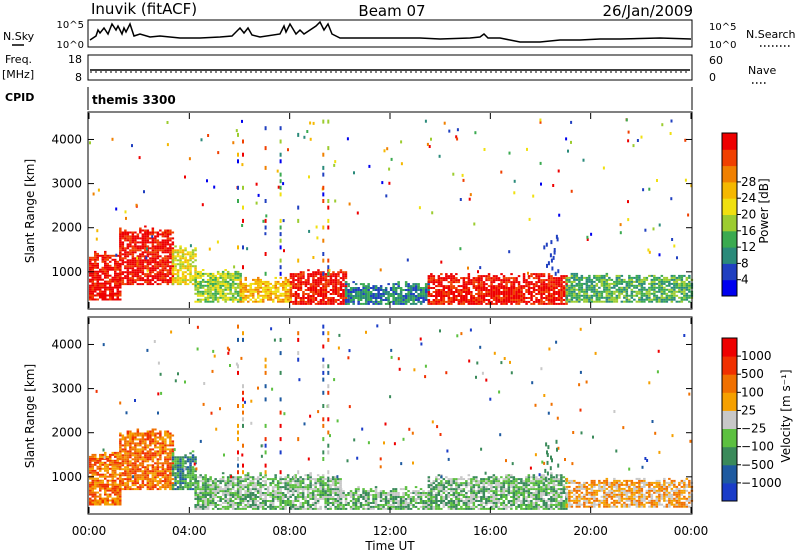  Describe the element at coordinates (729, 223) in the screenshot. I see `colorbar-segment` at that location.